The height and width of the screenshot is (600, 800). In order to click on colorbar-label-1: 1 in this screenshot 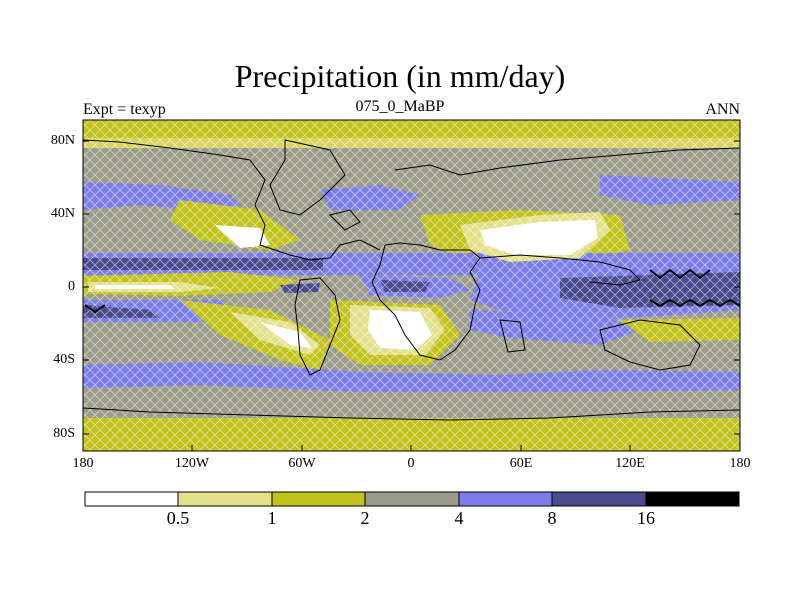, I will do `click(272, 518)`.